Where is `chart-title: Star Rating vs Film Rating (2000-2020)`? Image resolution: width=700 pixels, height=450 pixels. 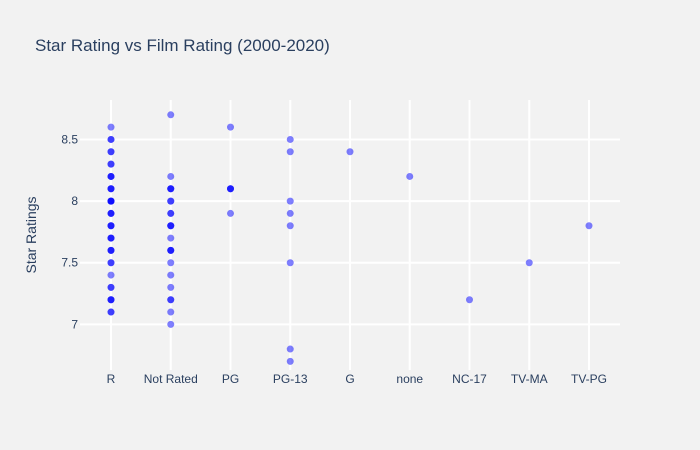 chart-title: Star Rating vs Film Rating (2000-2020) is located at coordinates (182, 45).